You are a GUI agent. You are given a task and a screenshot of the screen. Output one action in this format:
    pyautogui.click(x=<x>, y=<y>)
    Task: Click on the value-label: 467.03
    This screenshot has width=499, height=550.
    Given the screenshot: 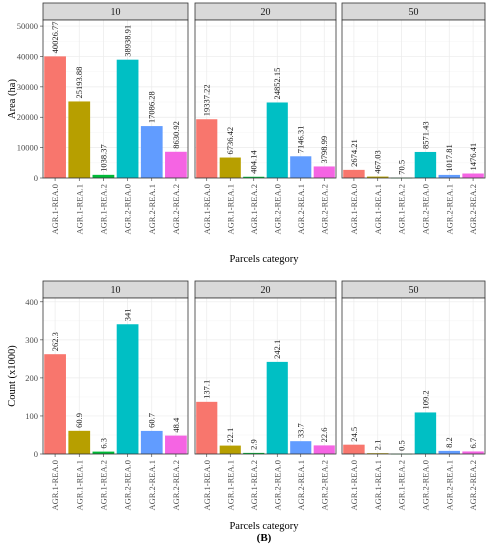 What is the action you would take?
    pyautogui.click(x=378, y=161)
    